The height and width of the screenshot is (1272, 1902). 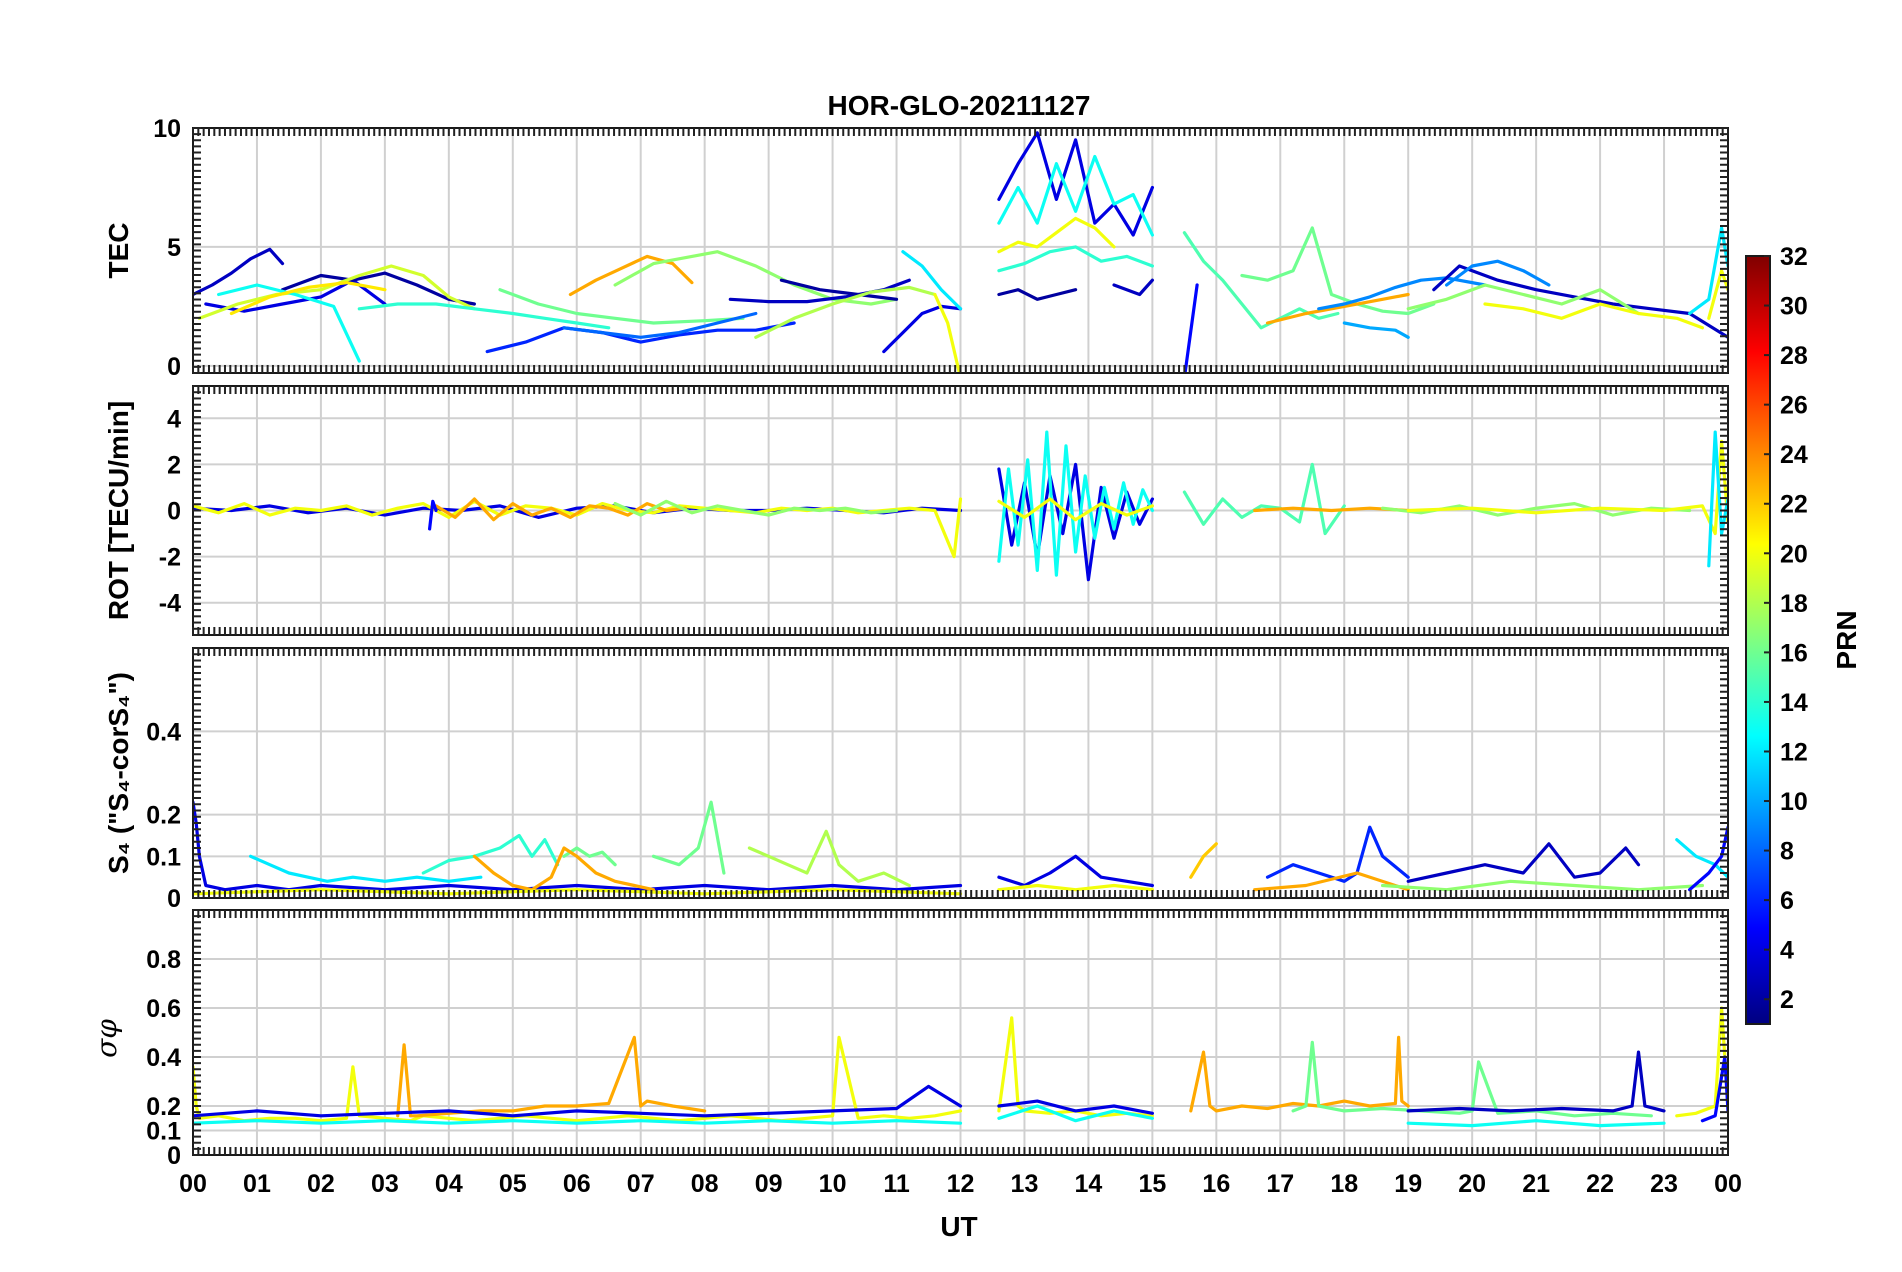 I want to click on colorbar-tick-label: 4, so click(x=1787, y=951).